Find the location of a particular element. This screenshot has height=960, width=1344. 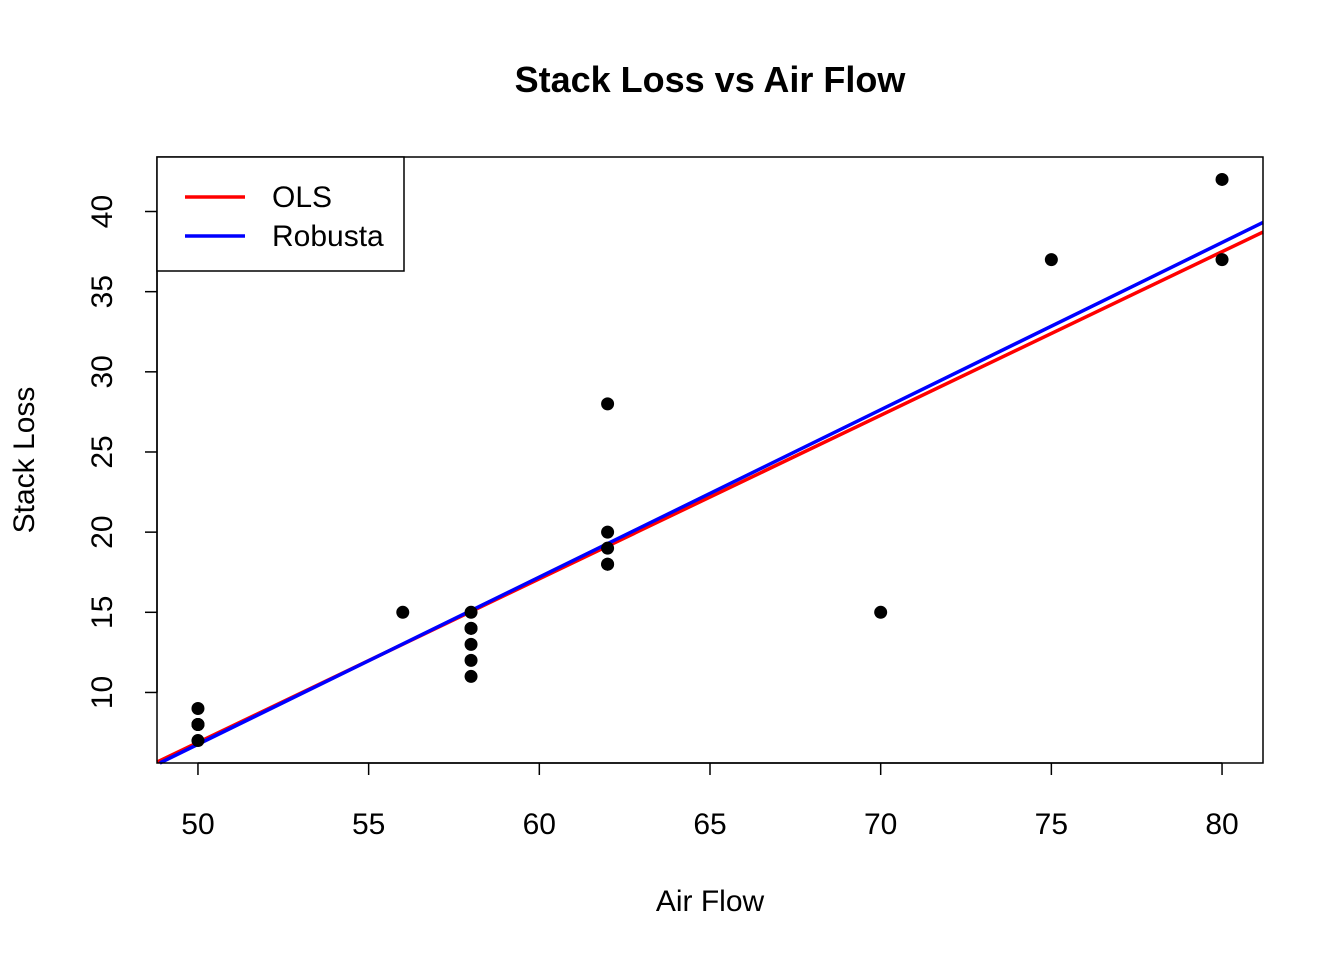

x-tick-label: 55 is located at coordinates (368, 824).